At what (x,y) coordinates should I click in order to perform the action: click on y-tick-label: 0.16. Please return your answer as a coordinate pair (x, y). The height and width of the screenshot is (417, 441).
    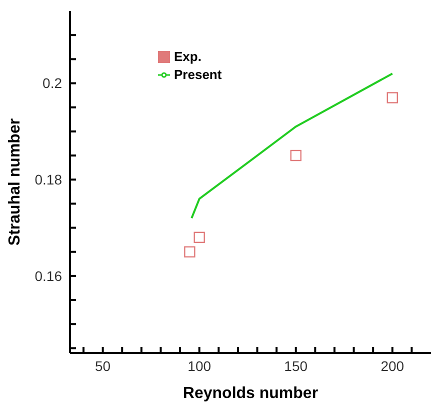
    Looking at the image, I should click on (48, 276).